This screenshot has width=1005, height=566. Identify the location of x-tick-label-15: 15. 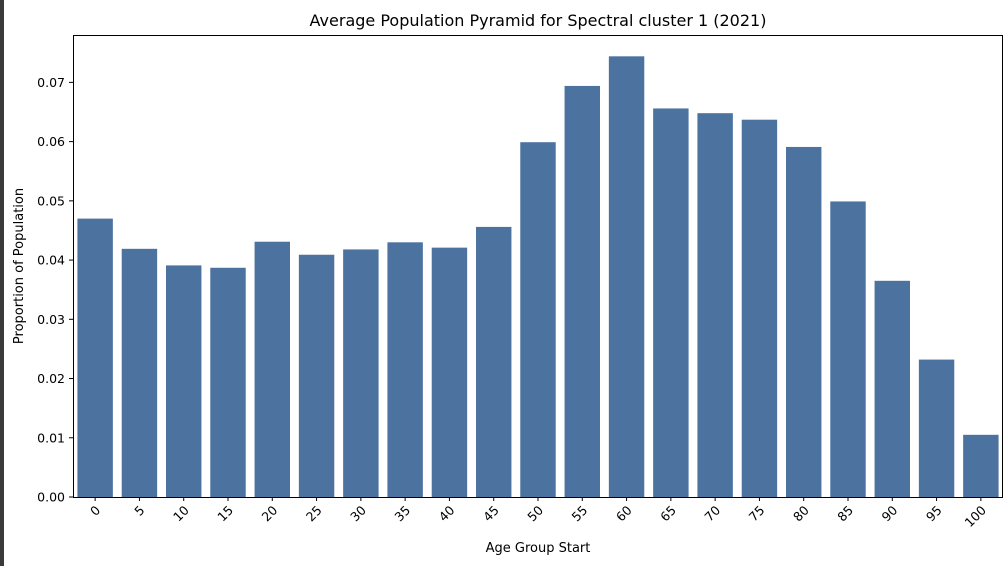
(225, 514).